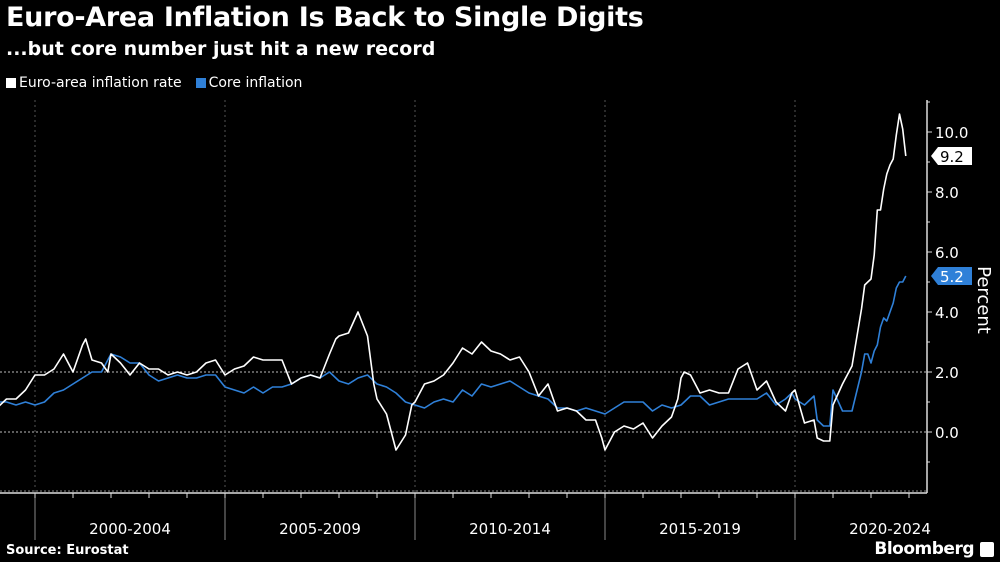 This screenshot has width=1000, height=562. What do you see at coordinates (951, 133) in the screenshot?
I see `y-tick-label: 10.0` at bounding box center [951, 133].